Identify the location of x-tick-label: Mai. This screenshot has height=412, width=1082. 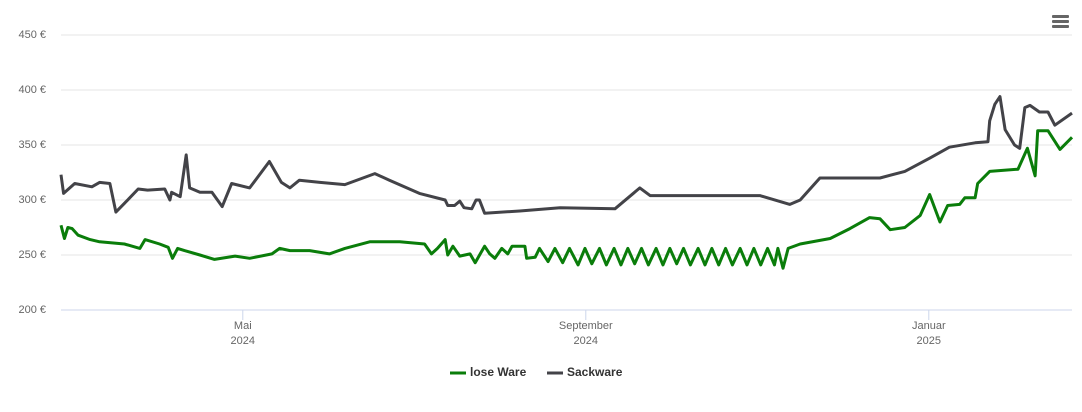
(243, 326).